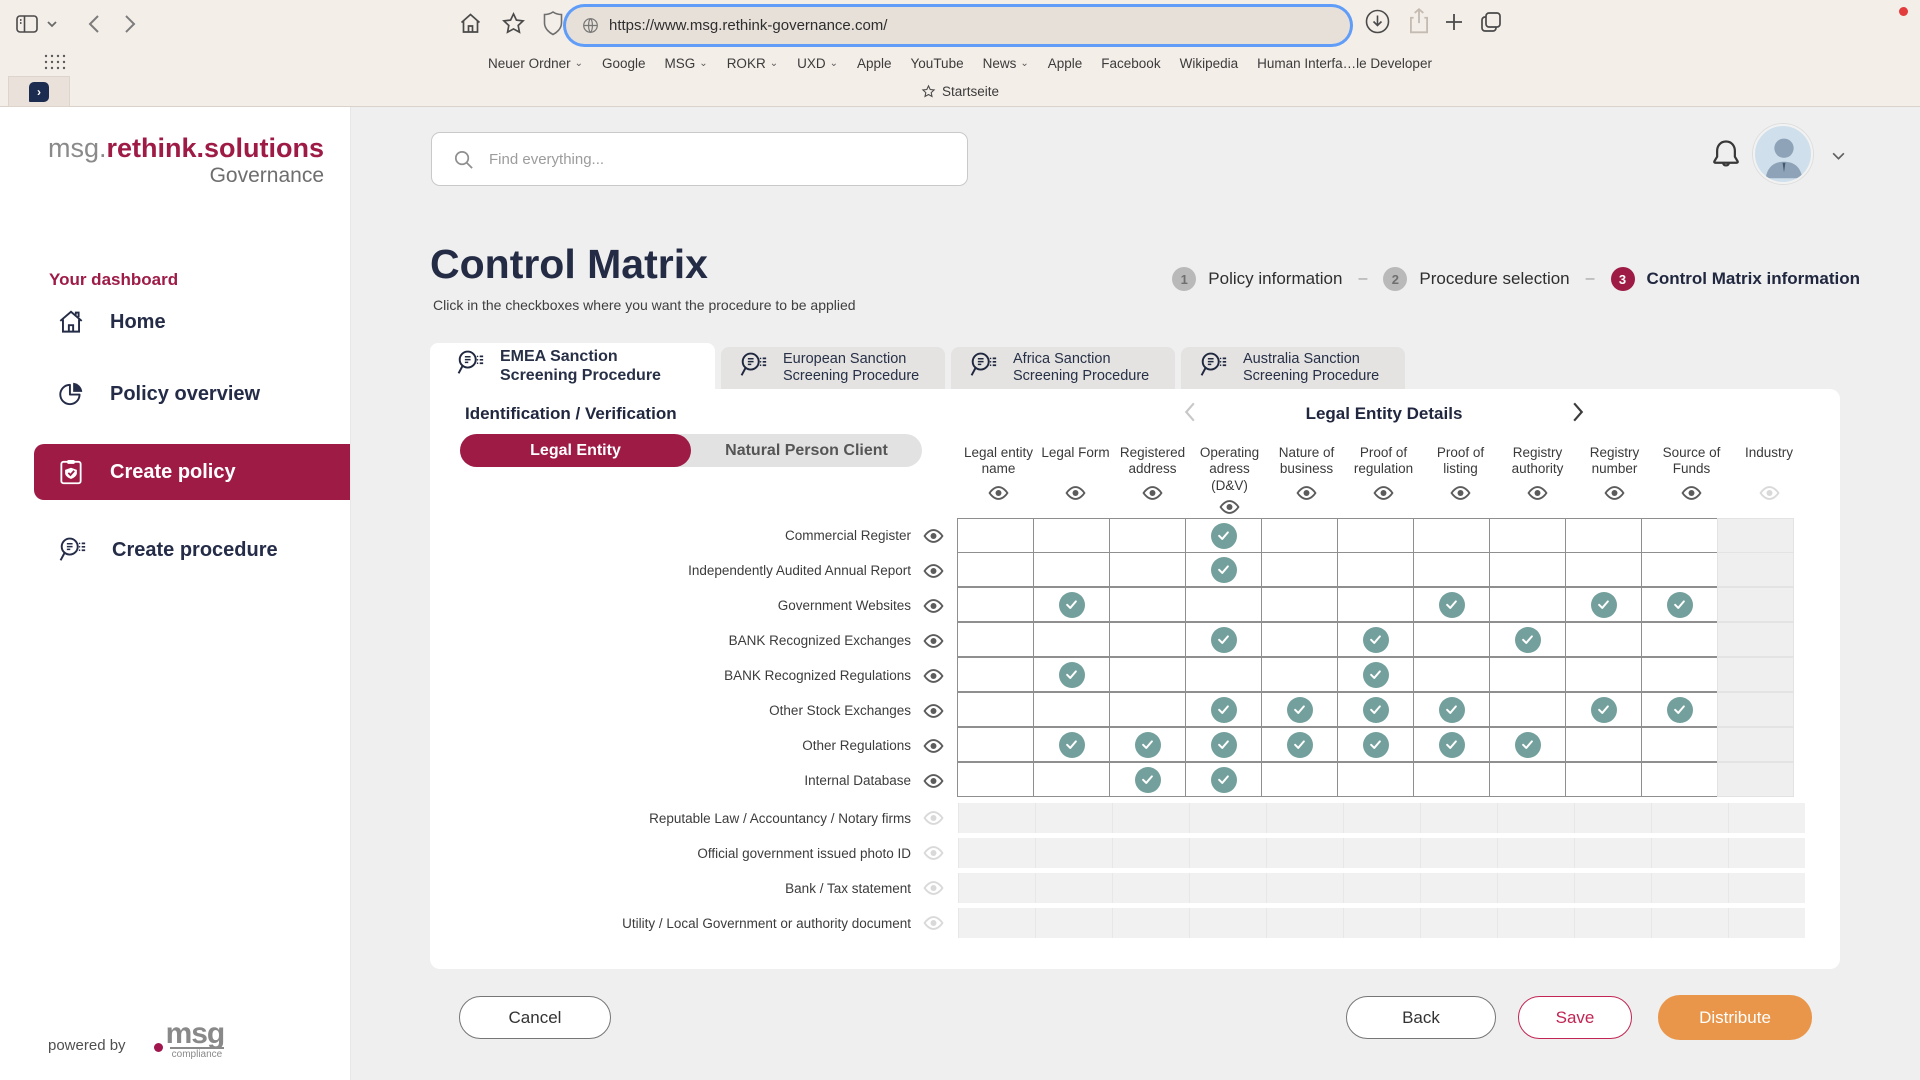  Describe the element at coordinates (1783, 154) in the screenshot. I see `user-avatar` at that location.